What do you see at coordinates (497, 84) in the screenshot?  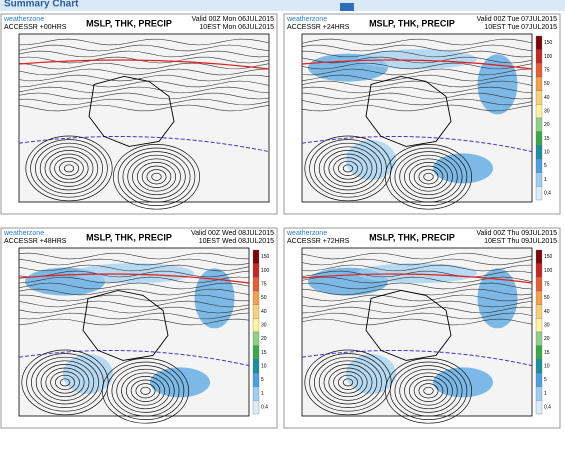 I see `precip-area` at bounding box center [497, 84].